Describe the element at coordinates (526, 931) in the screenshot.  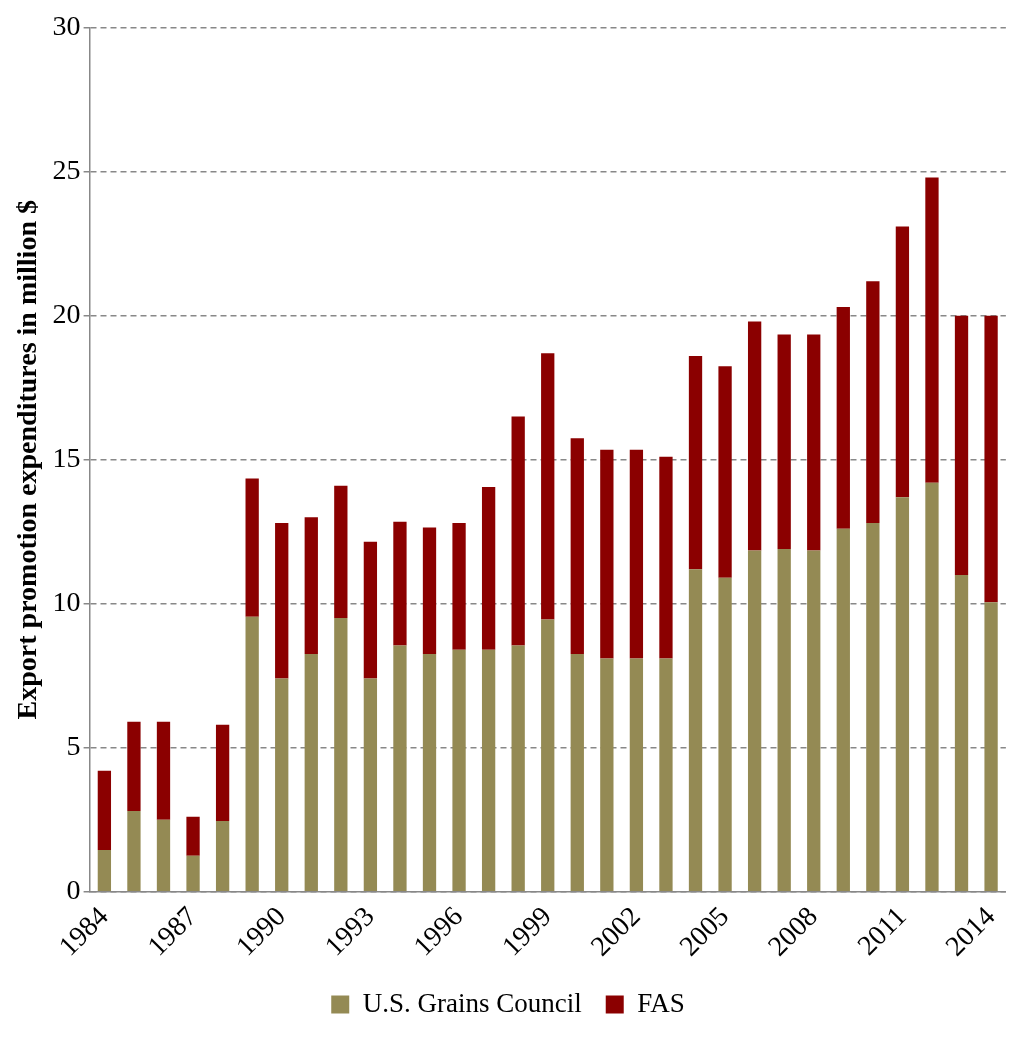
I see `x-tick-label: 1999` at that location.